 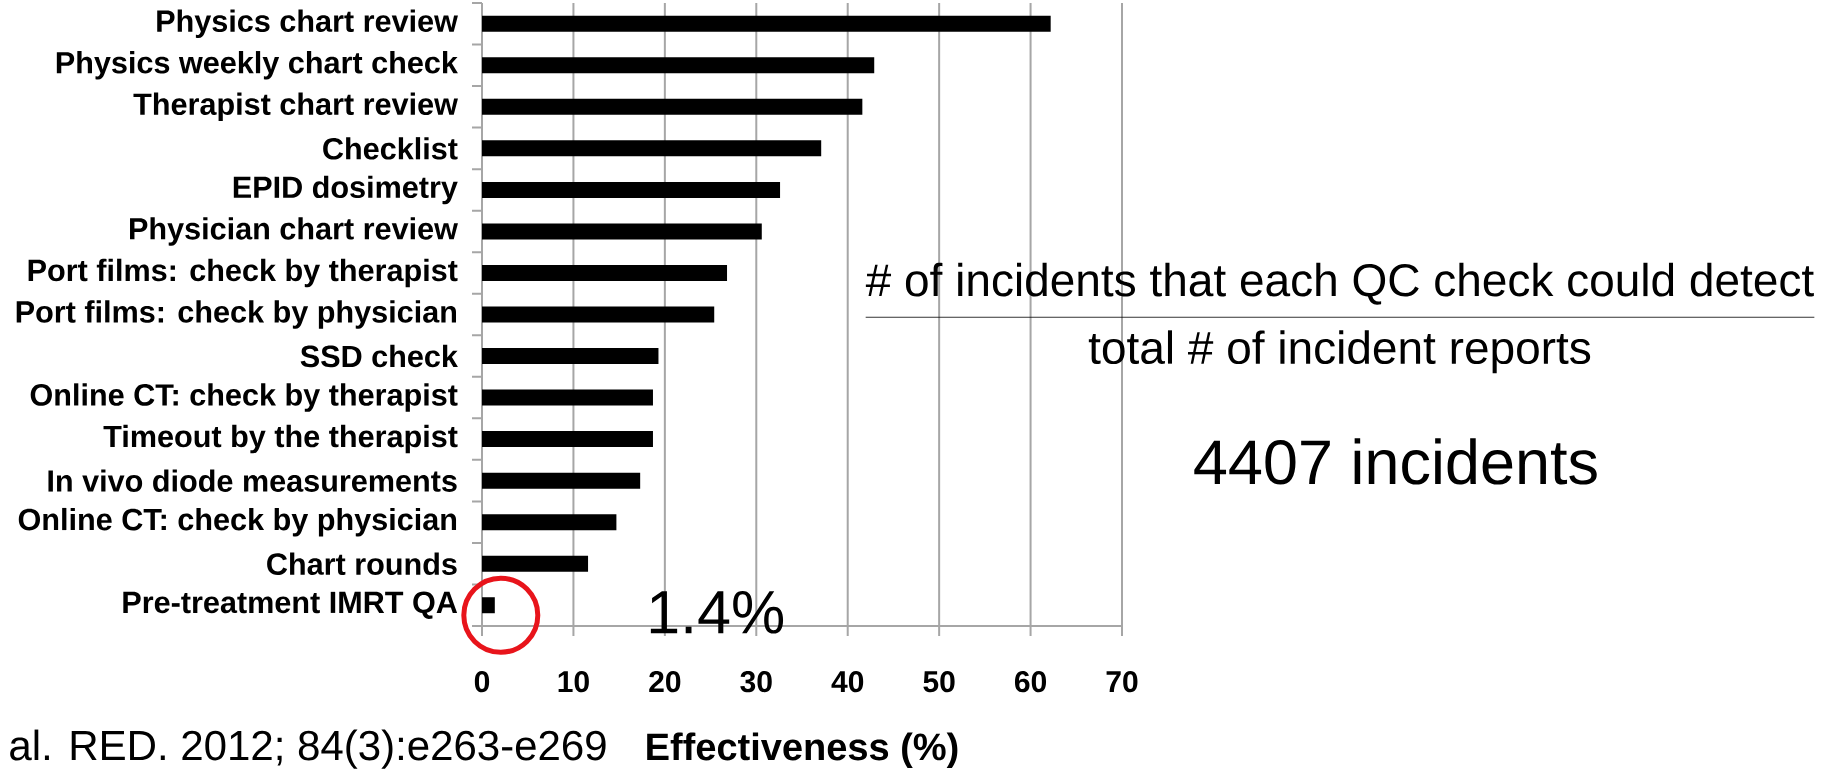 I want to click on x-tick-label: 0, so click(x=482, y=682).